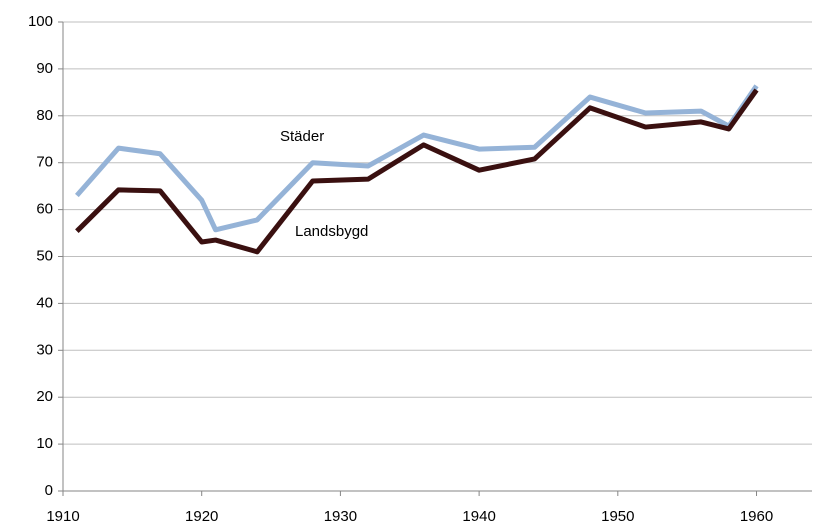 The image size is (816, 527). What do you see at coordinates (49, 490) in the screenshot?
I see `y-tick-label: 0` at bounding box center [49, 490].